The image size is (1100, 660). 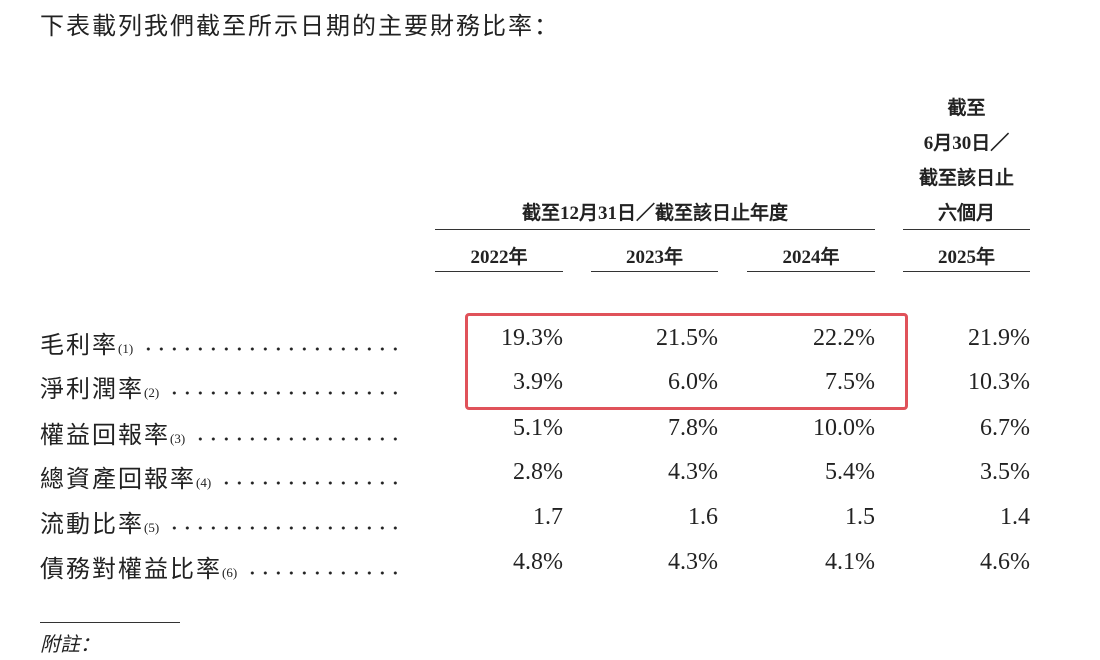 What do you see at coordinates (850, 472) in the screenshot?
I see `cell-value: 5.4%` at bounding box center [850, 472].